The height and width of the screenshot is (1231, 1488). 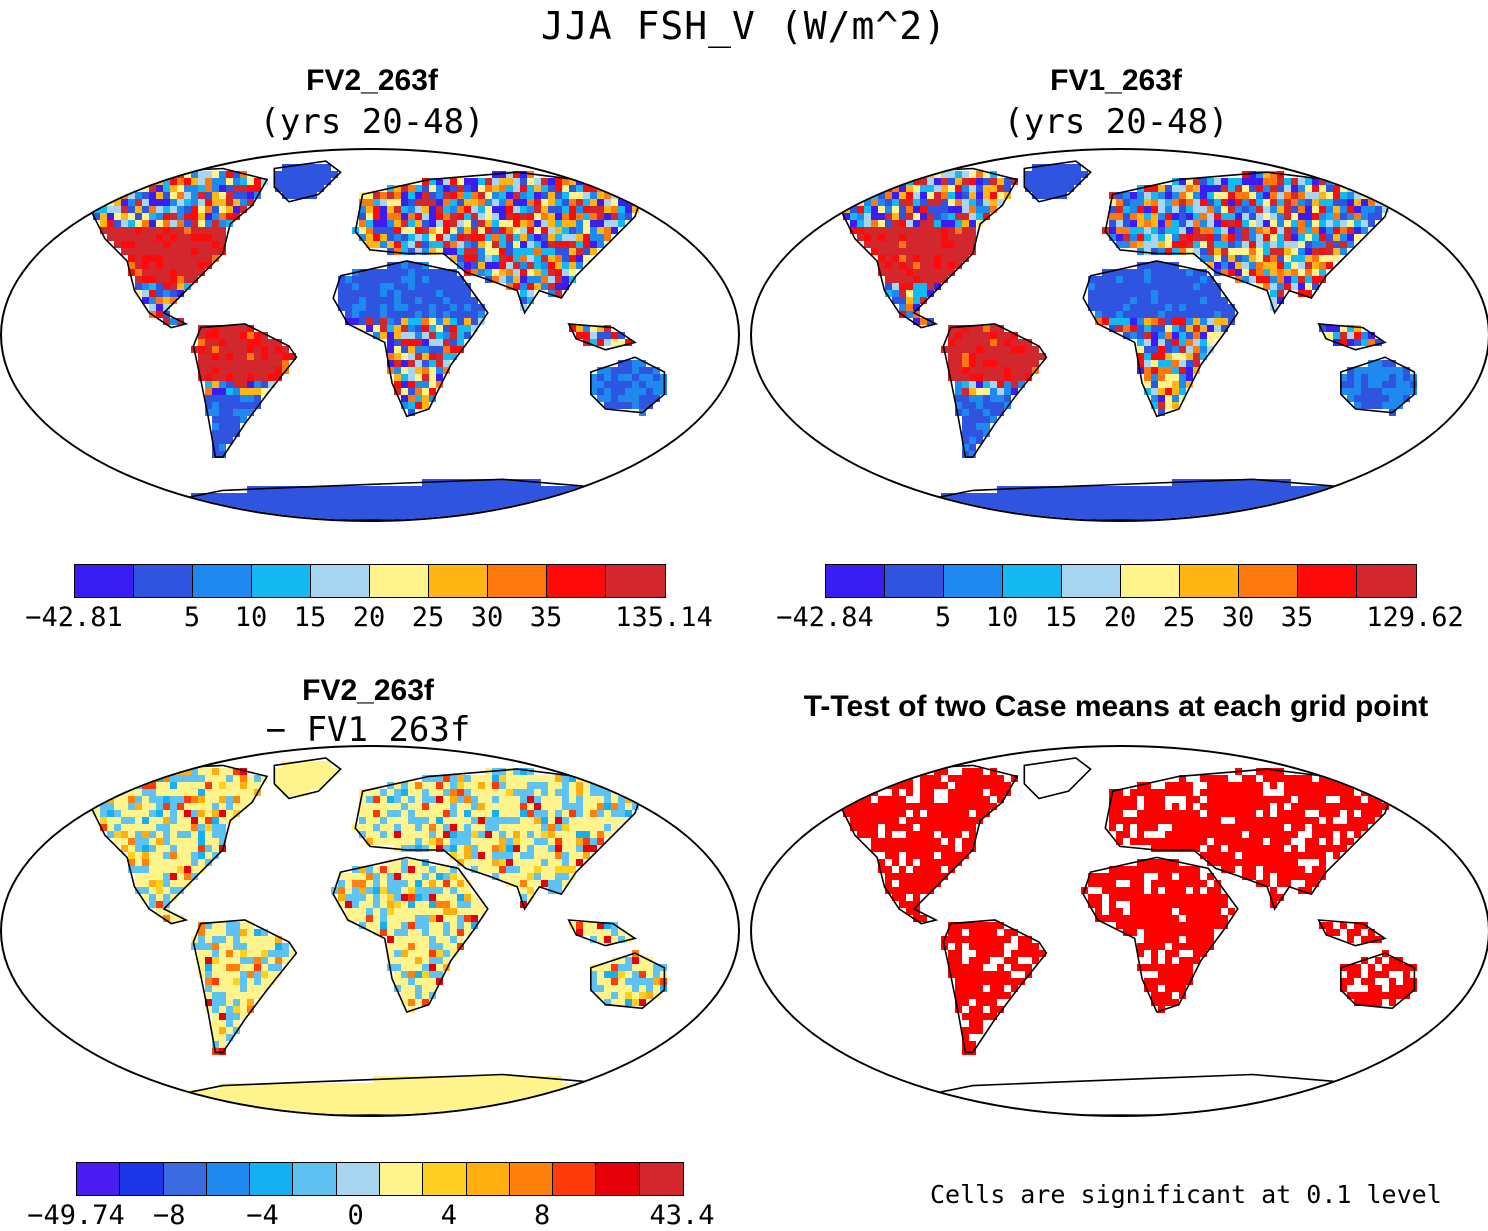 I want to click on significance-note: Cells are significant at 0.1 level, so click(x=1186, y=1194).